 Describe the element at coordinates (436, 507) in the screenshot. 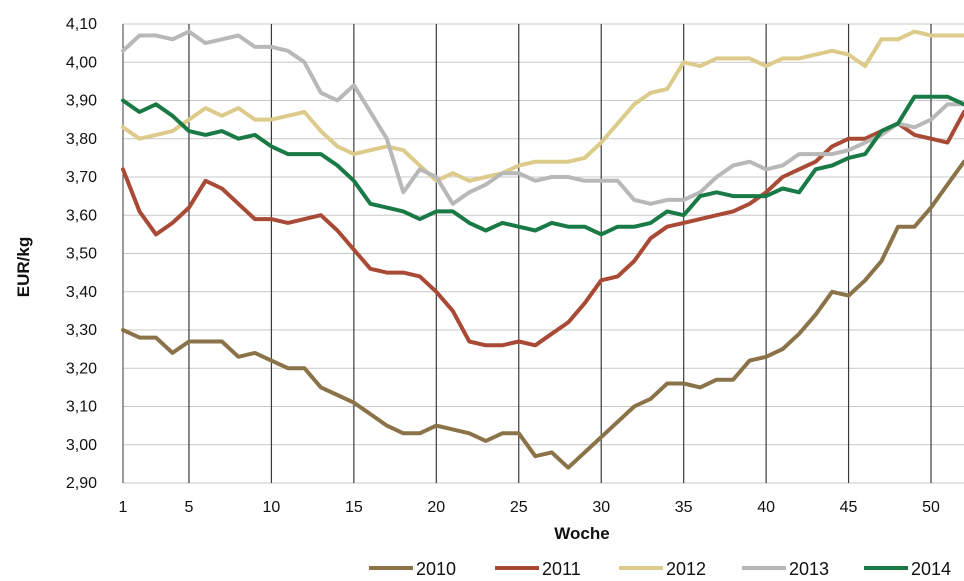

I see `x-tick-label: 20` at that location.